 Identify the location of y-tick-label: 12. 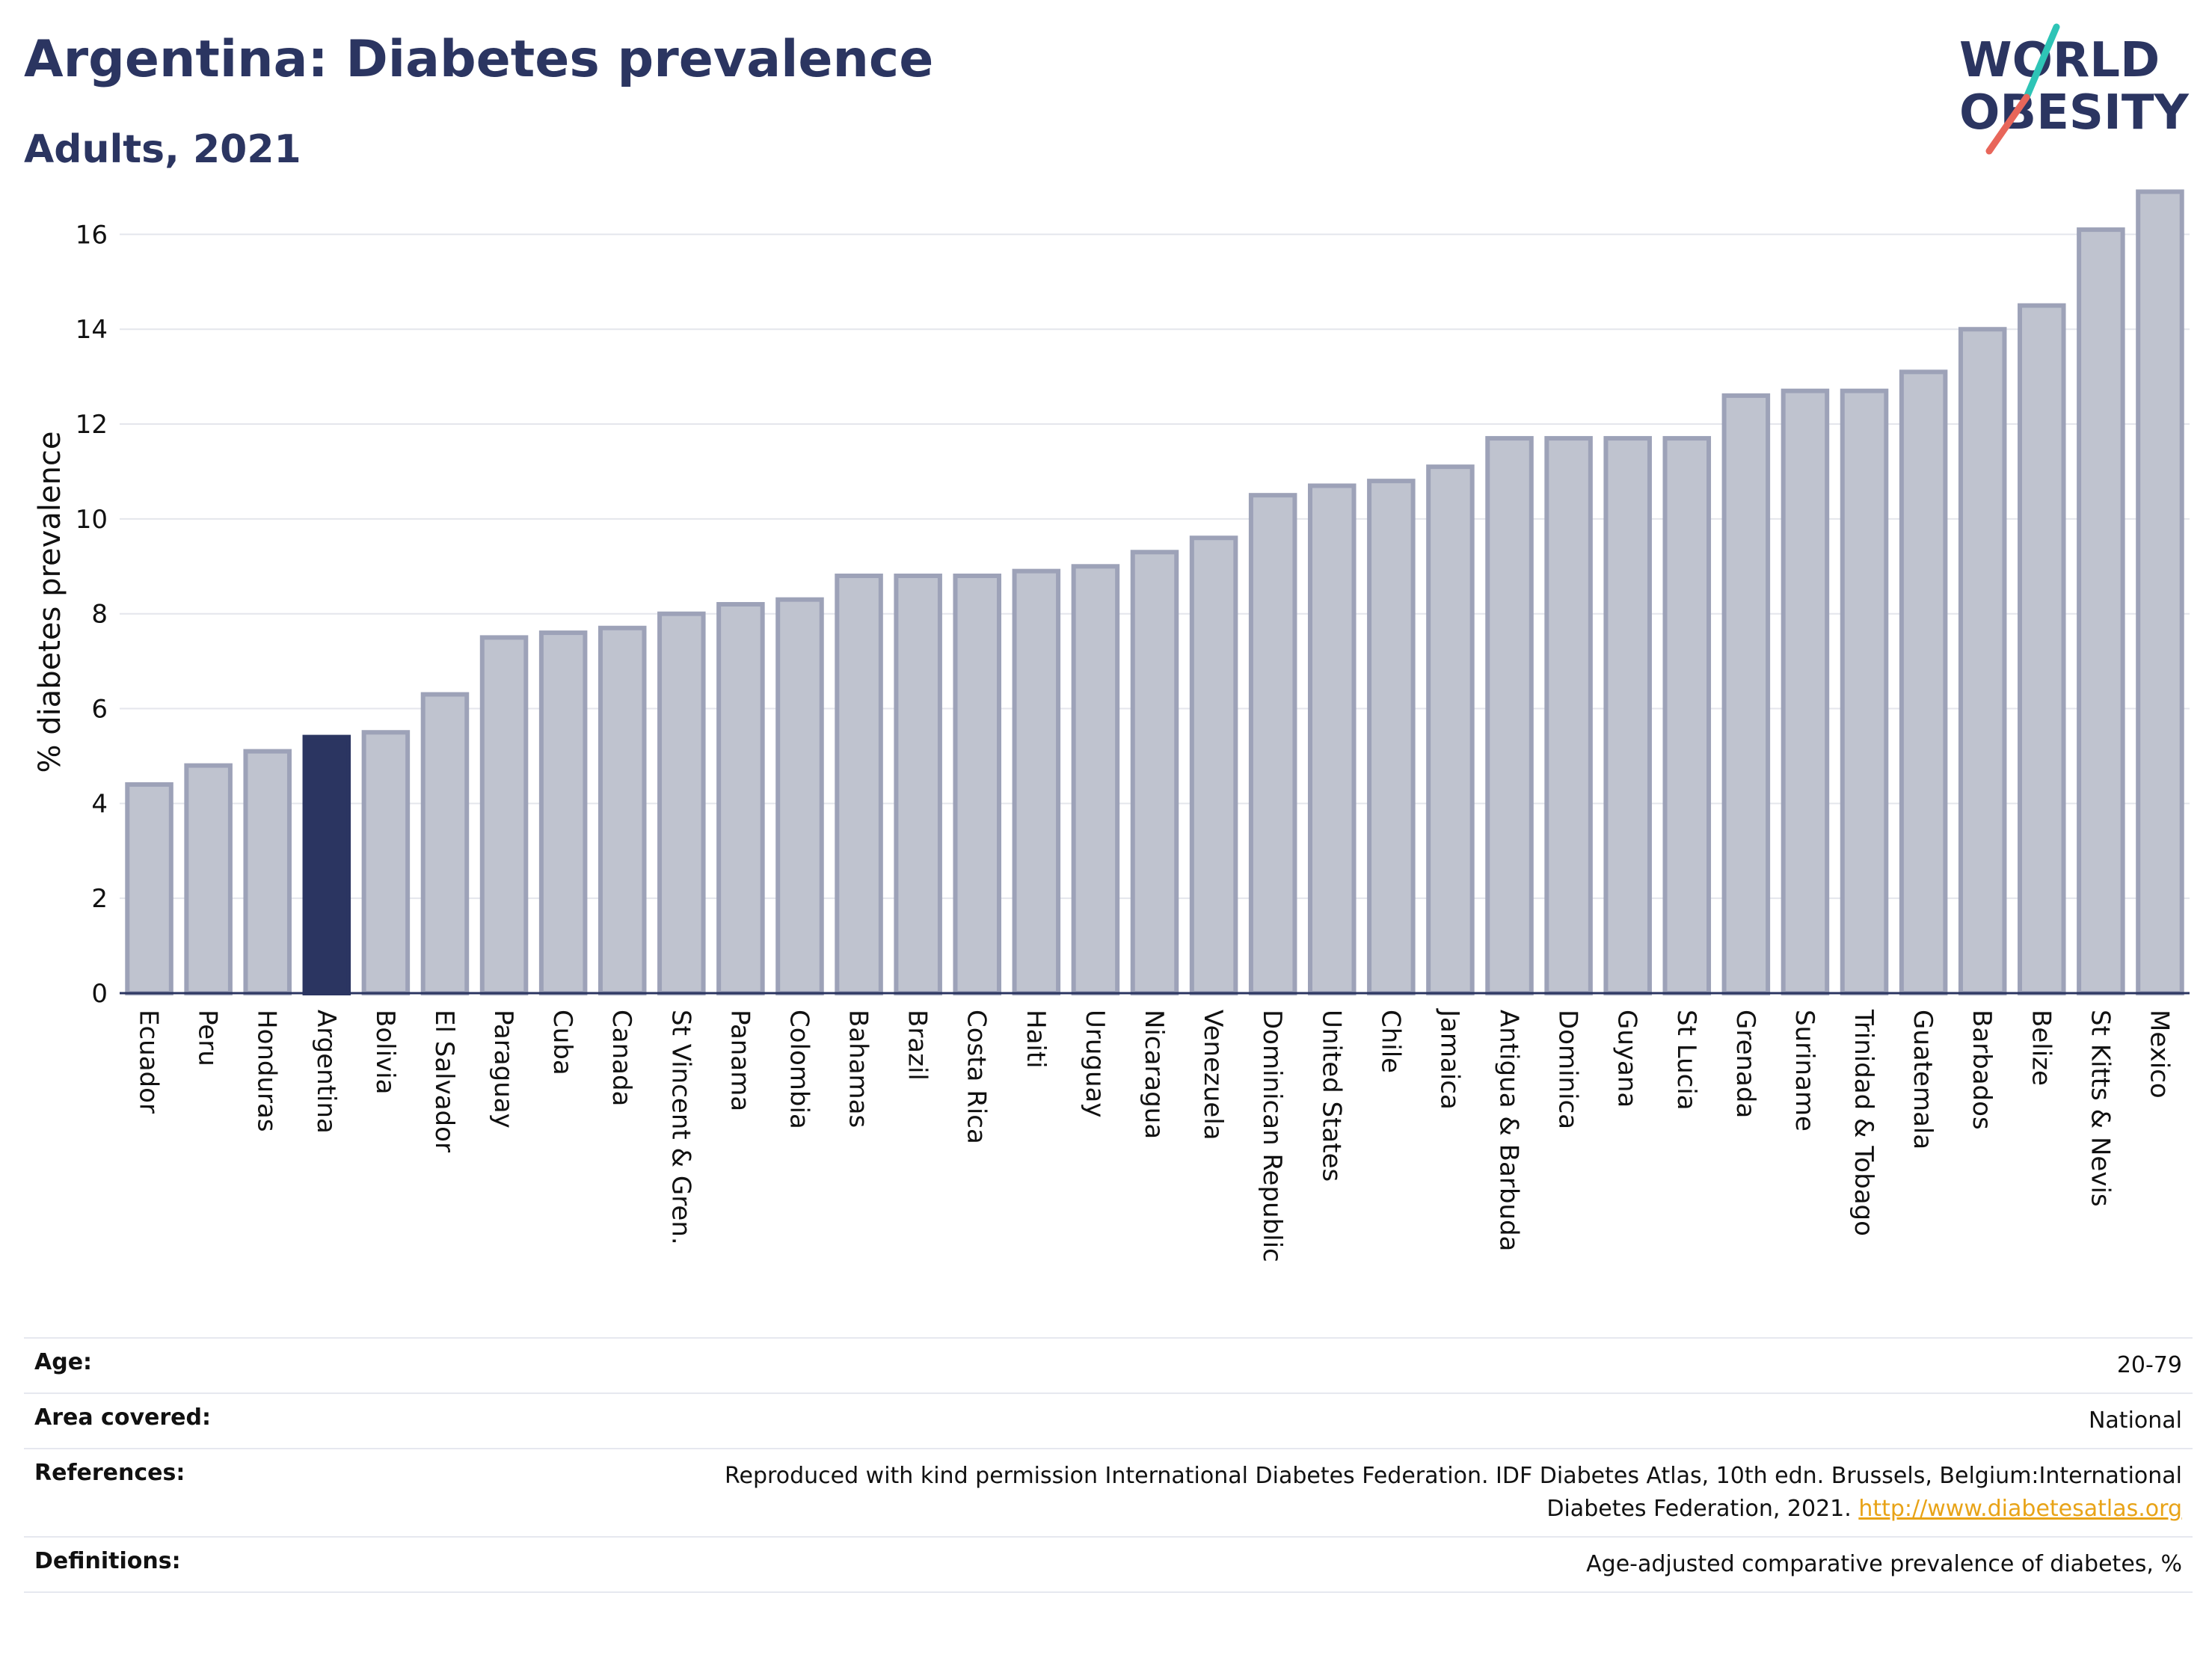
(92, 425).